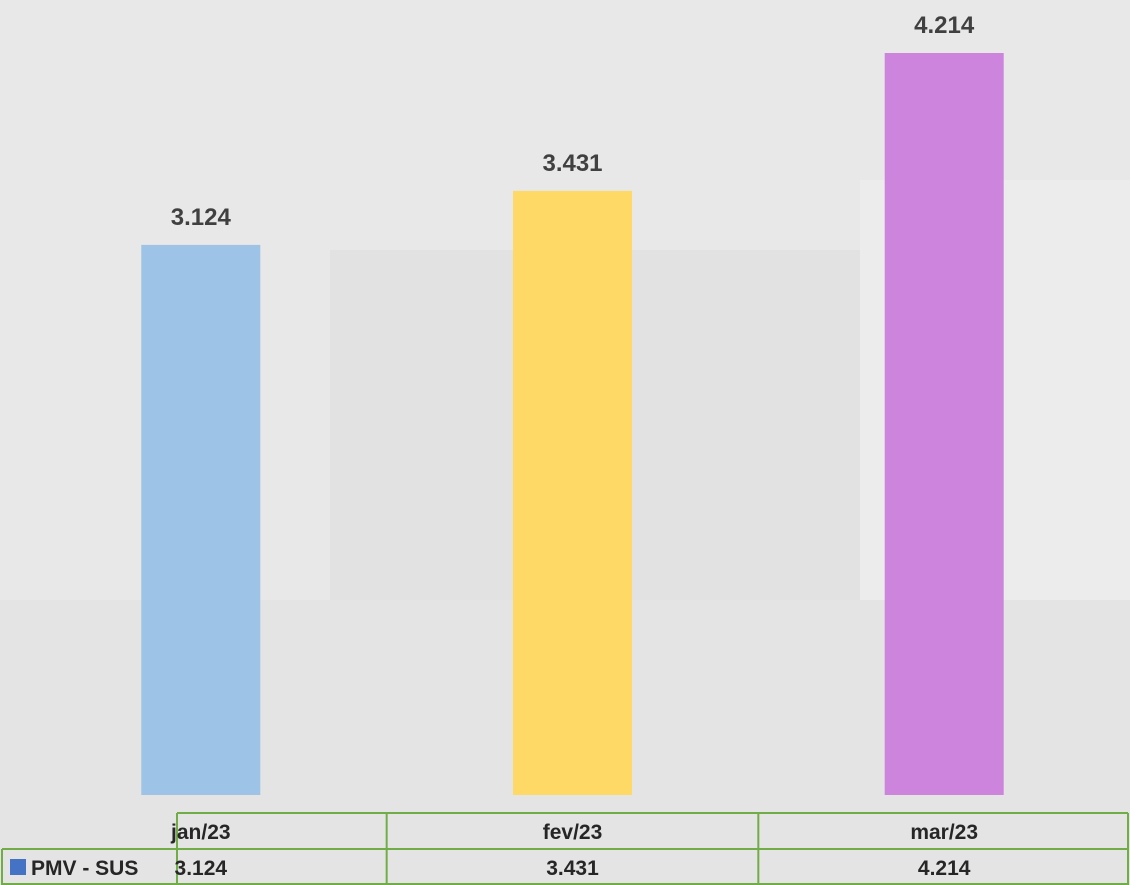  I want to click on table-cell-value: 4.214, so click(944, 868).